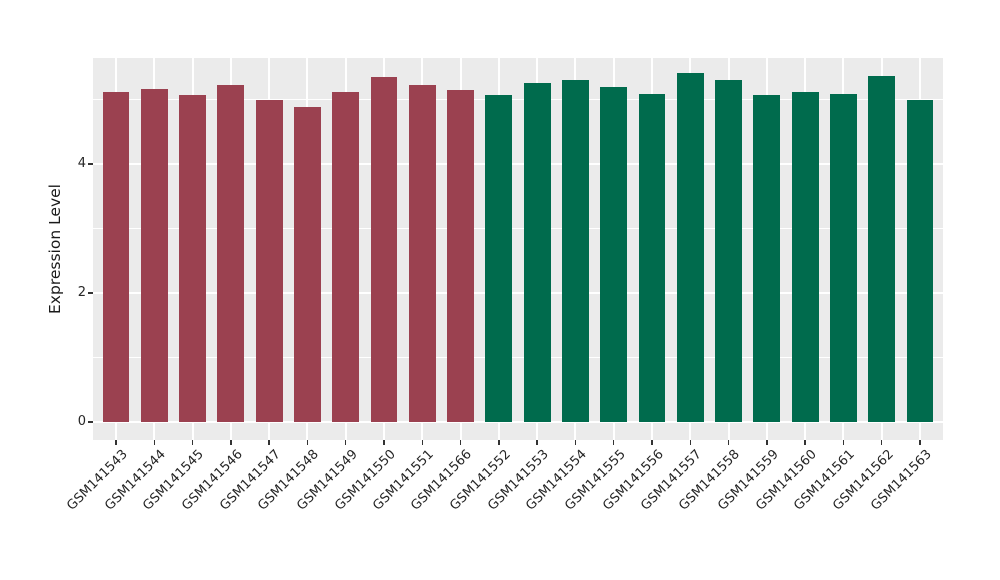 Image resolution: width=1000 pixels, height=580 pixels. What do you see at coordinates (55, 249) in the screenshot?
I see `y-axis-title: Expression Level` at bounding box center [55, 249].